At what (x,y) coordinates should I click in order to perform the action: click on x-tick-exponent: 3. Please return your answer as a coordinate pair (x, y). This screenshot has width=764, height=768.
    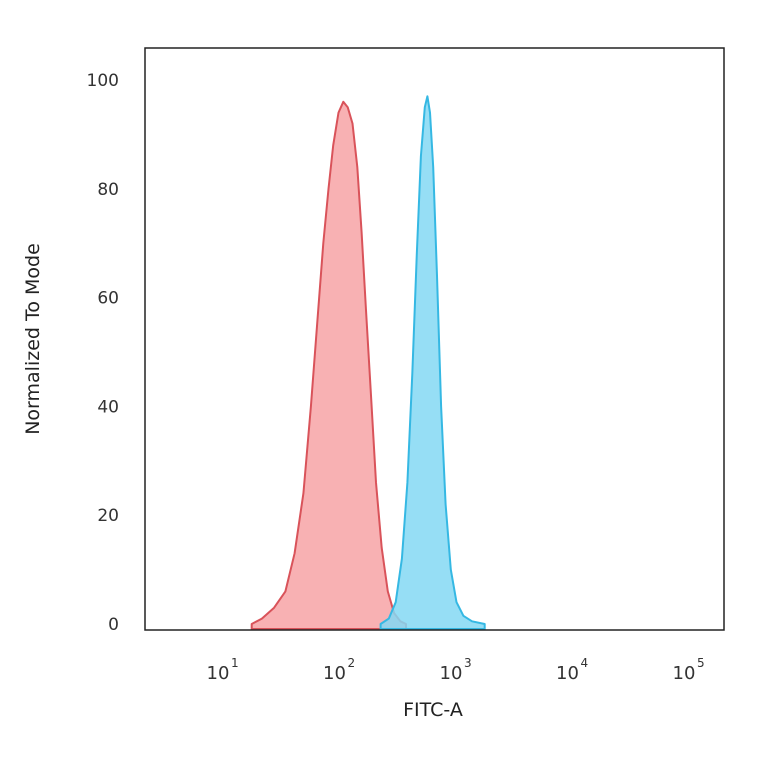
    Looking at the image, I should click on (468, 663).